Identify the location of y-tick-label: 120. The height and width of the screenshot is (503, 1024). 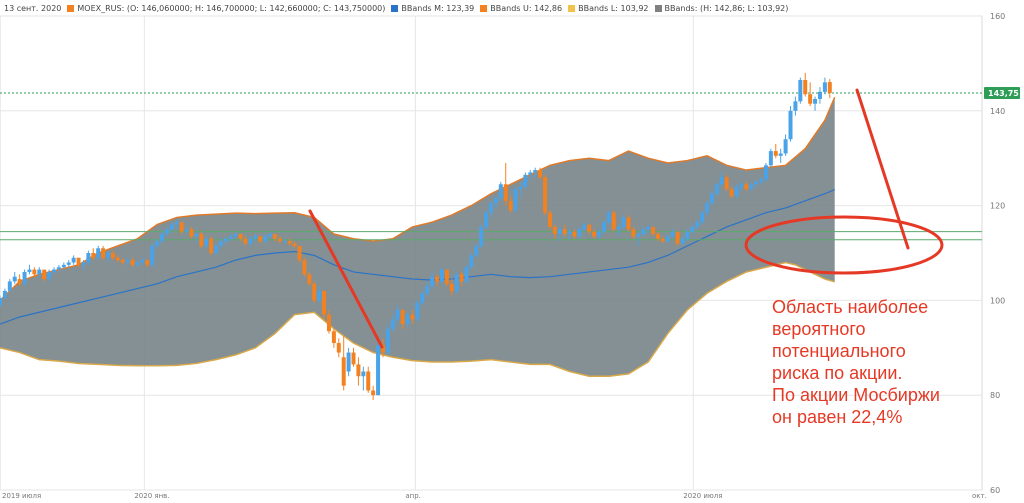
(997, 206).